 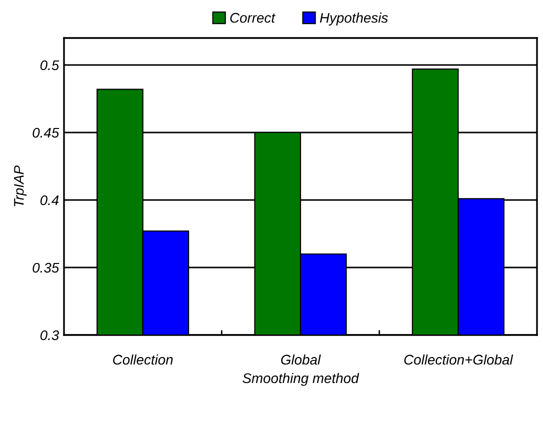 I want to click on y-tick-label: 0.5, so click(x=50, y=65).